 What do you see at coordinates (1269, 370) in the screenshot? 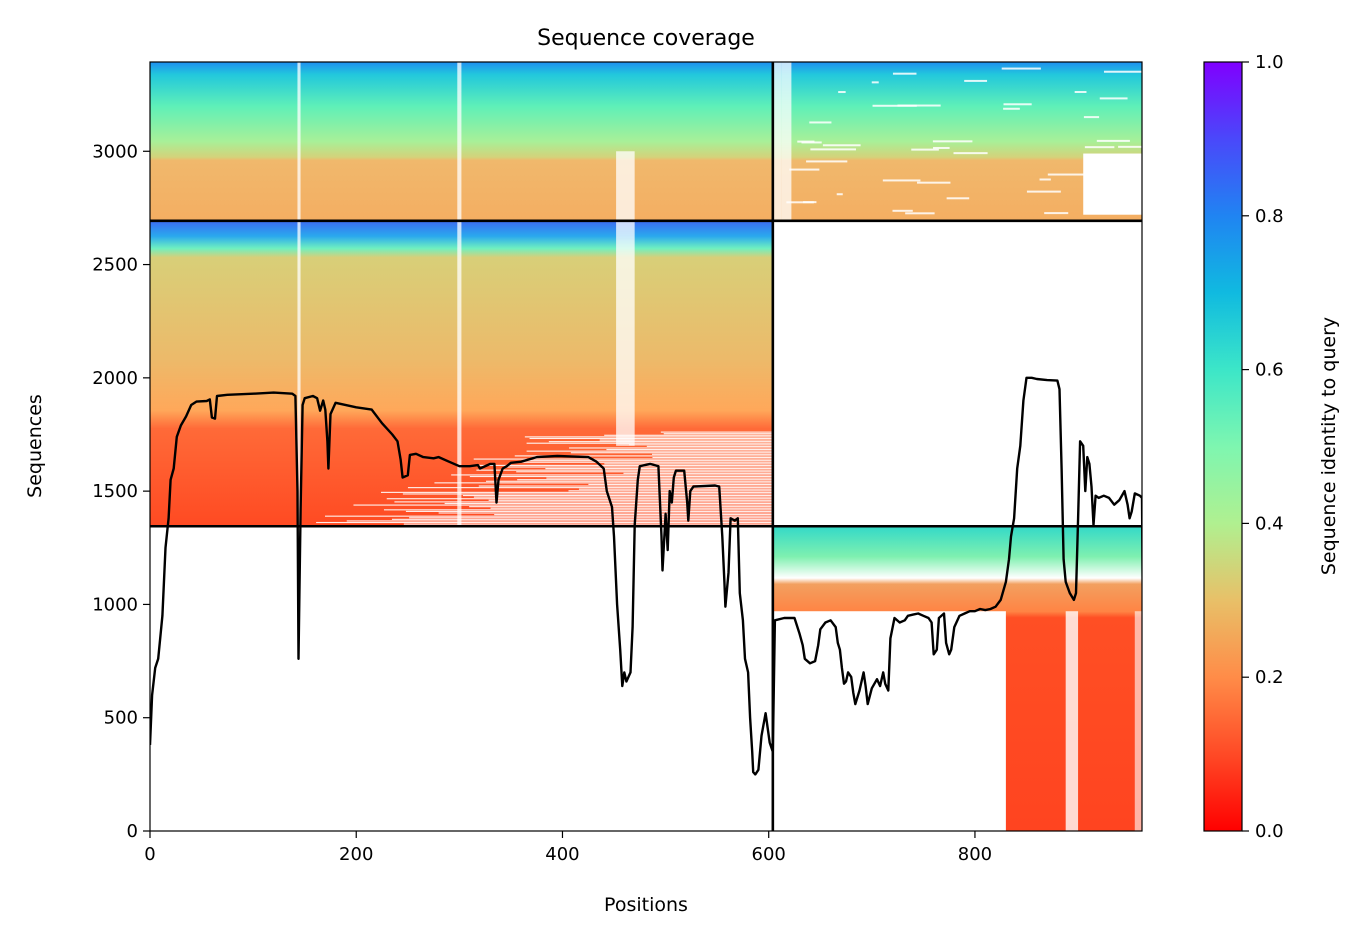
I see `colorbar-tick-label: 0.6` at bounding box center [1269, 370].